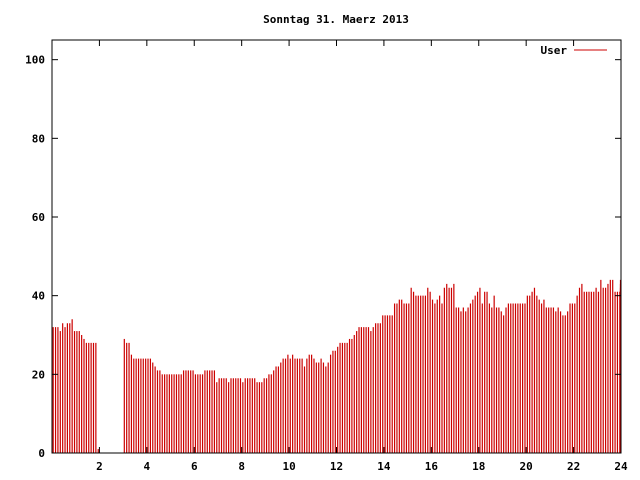  Describe the element at coordinates (194, 466) in the screenshot. I see `x-tick-label: 6` at that location.